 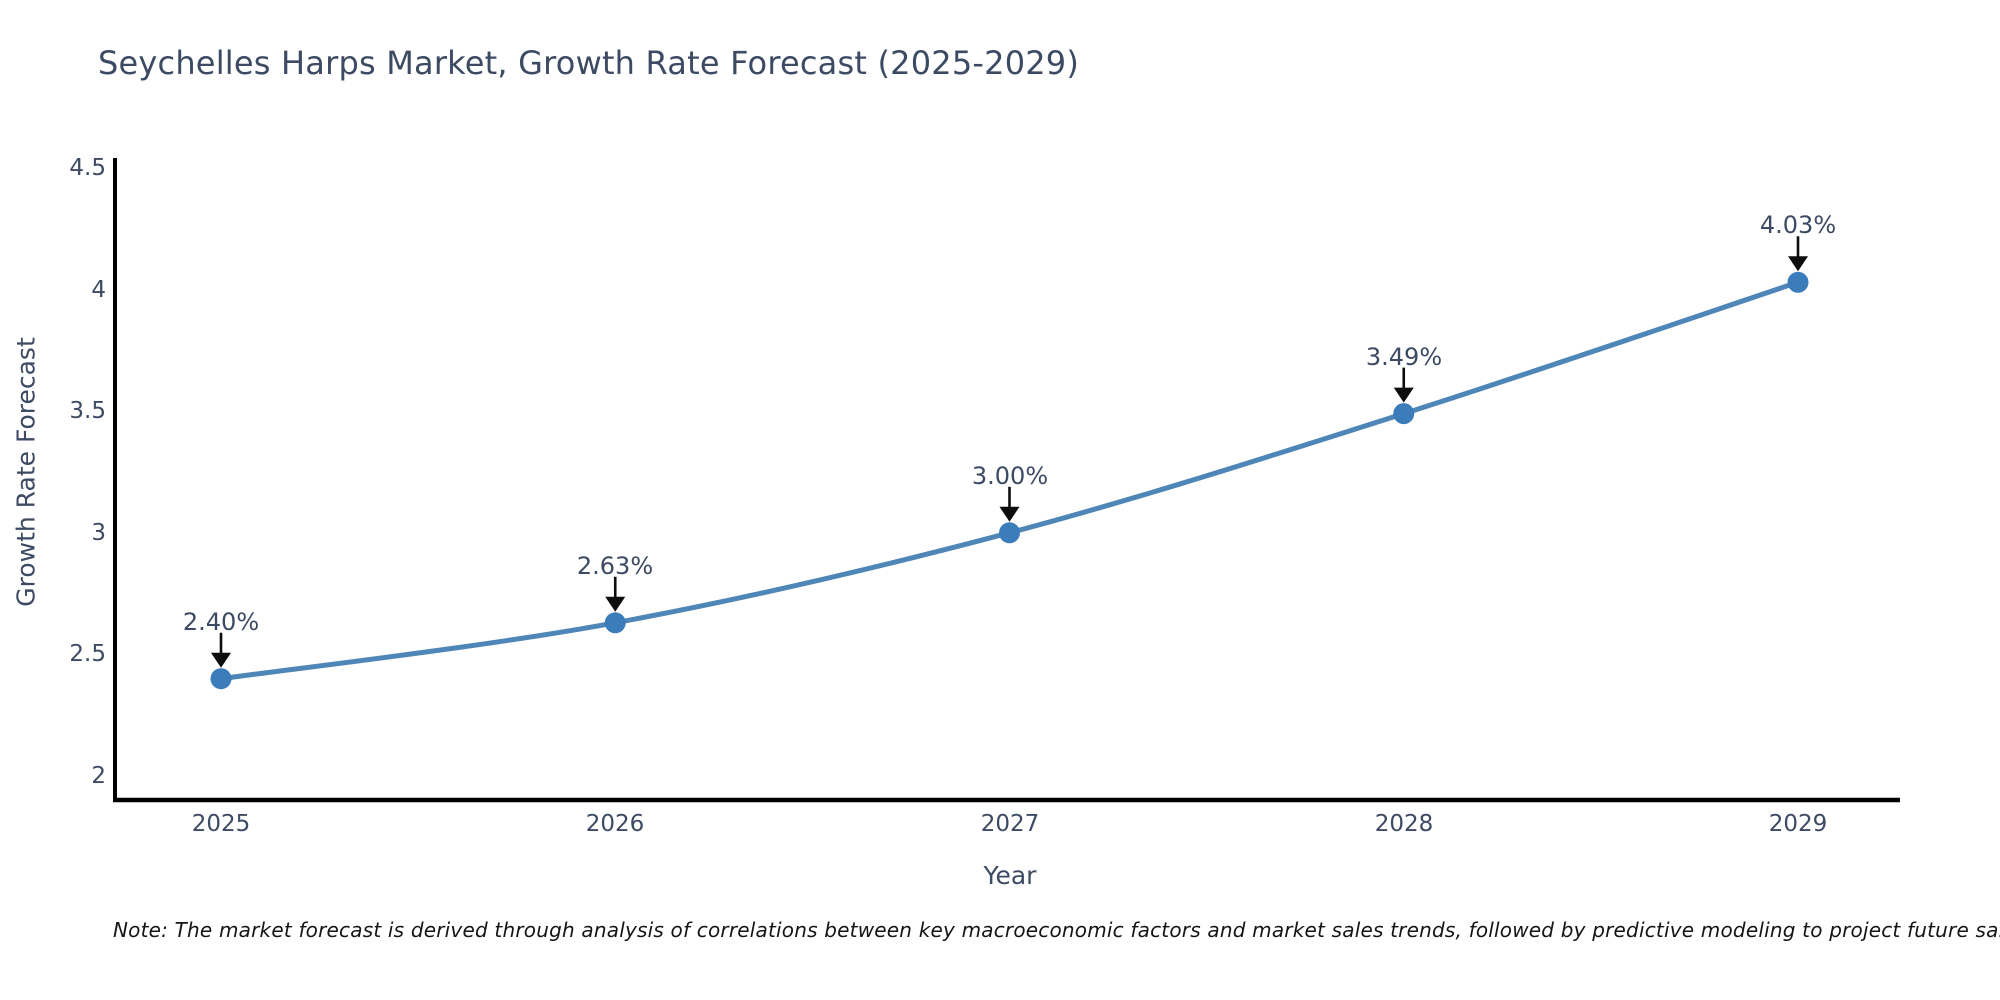 What do you see at coordinates (221, 622) in the screenshot?
I see `point-annotation: 2.40%` at bounding box center [221, 622].